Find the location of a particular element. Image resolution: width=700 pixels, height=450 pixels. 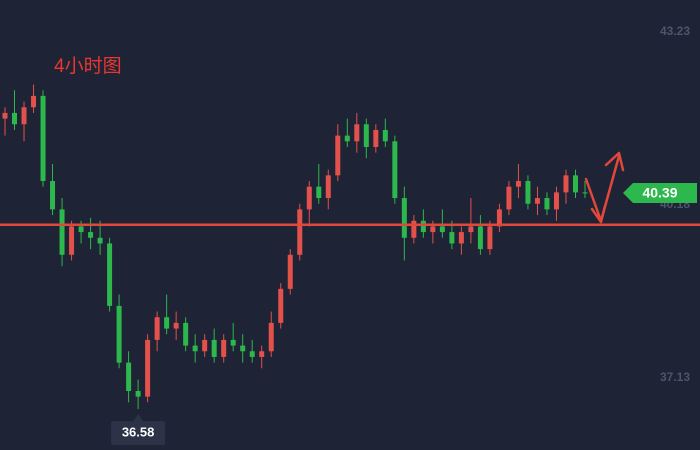

arrow is located at coordinates (604, 187).